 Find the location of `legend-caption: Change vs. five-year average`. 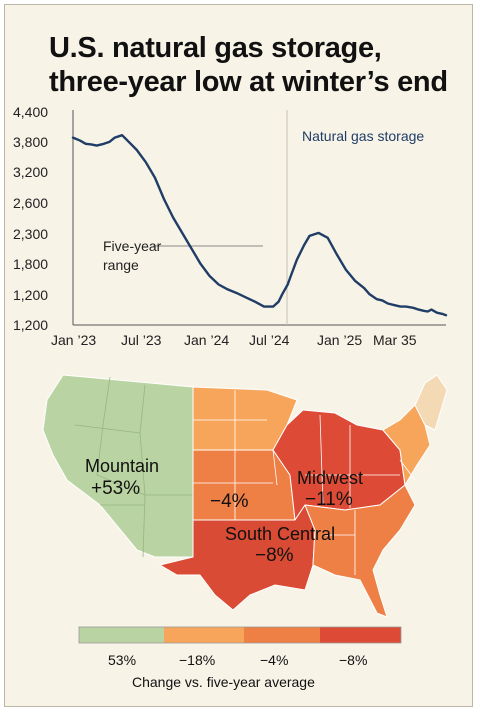

legend-caption: Change vs. five-year average is located at coordinates (223, 682).